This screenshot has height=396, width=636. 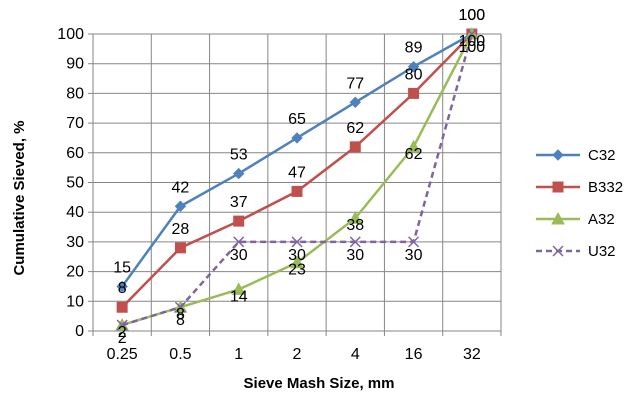 I want to click on y-tick-label: 80, so click(x=75, y=93).